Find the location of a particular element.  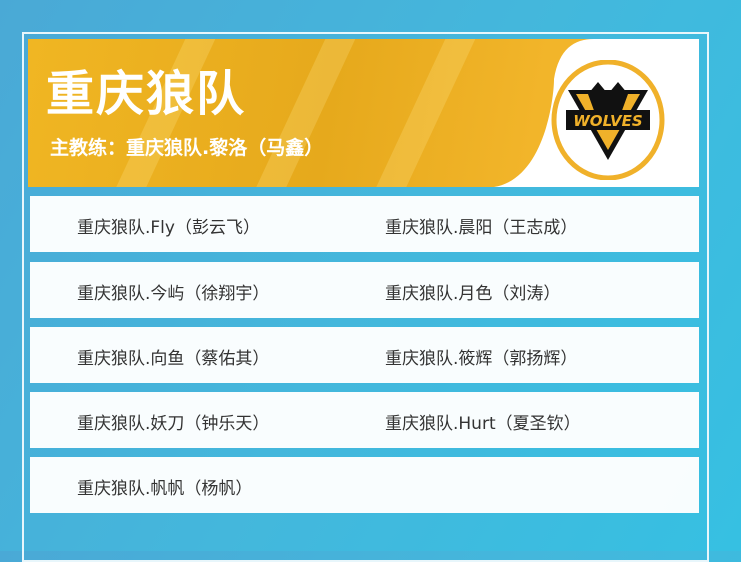

player-row: 重庆狼队.妖刀（钟乐天） 重庆狼队.Hurt（夏圣钦） is located at coordinates (364, 420).